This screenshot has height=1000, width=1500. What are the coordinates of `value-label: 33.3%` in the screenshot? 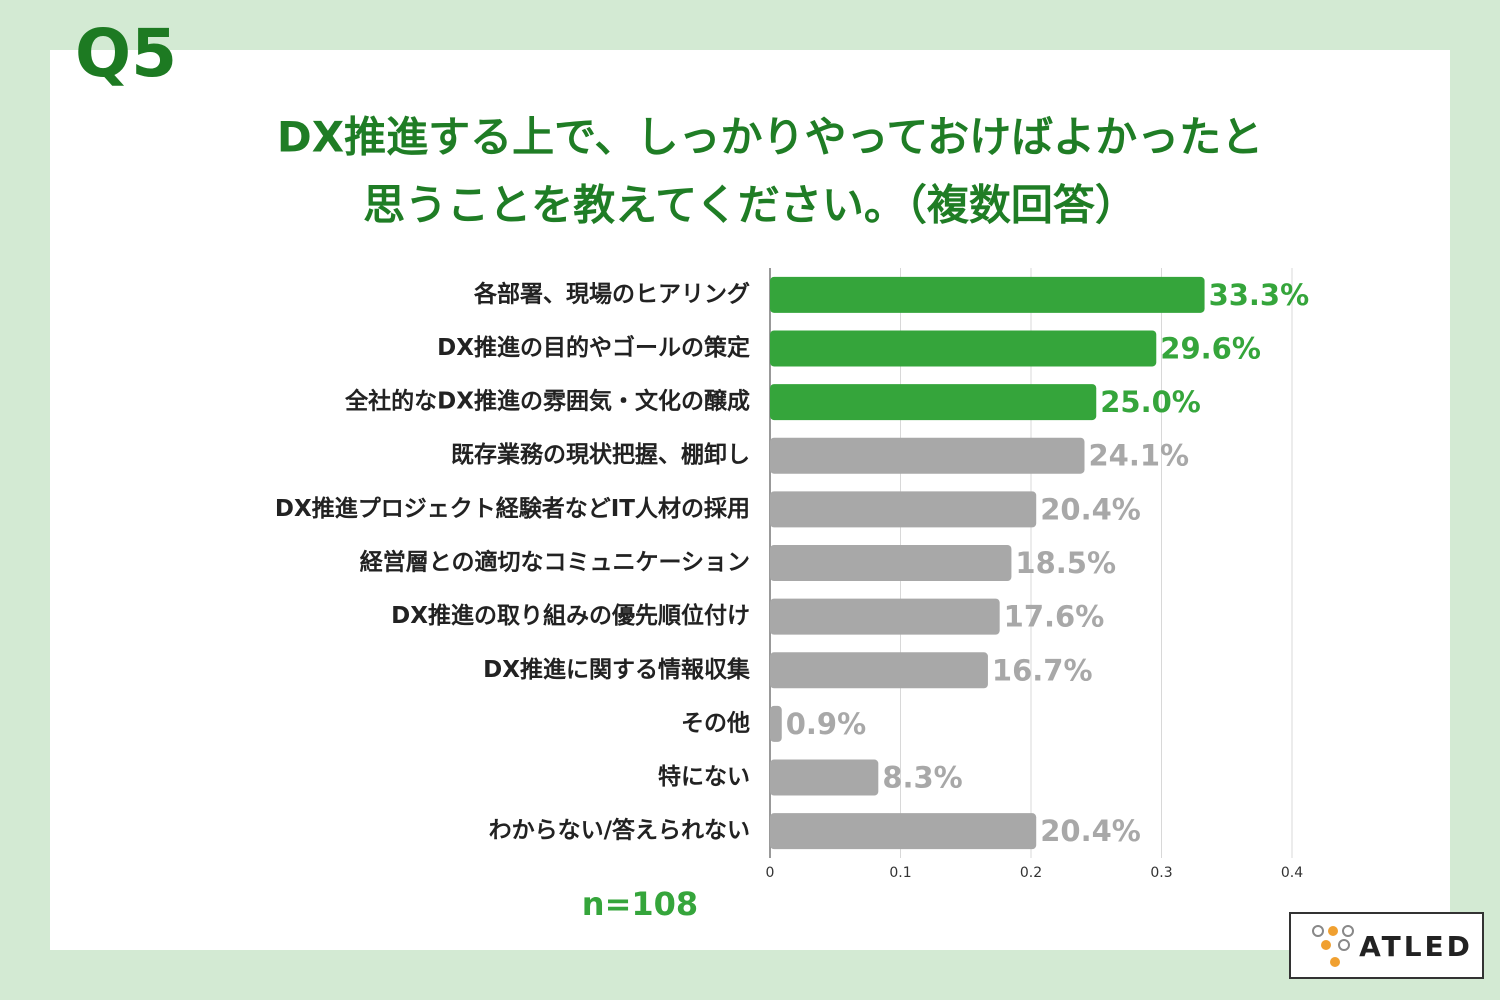 It's located at (1259, 295).